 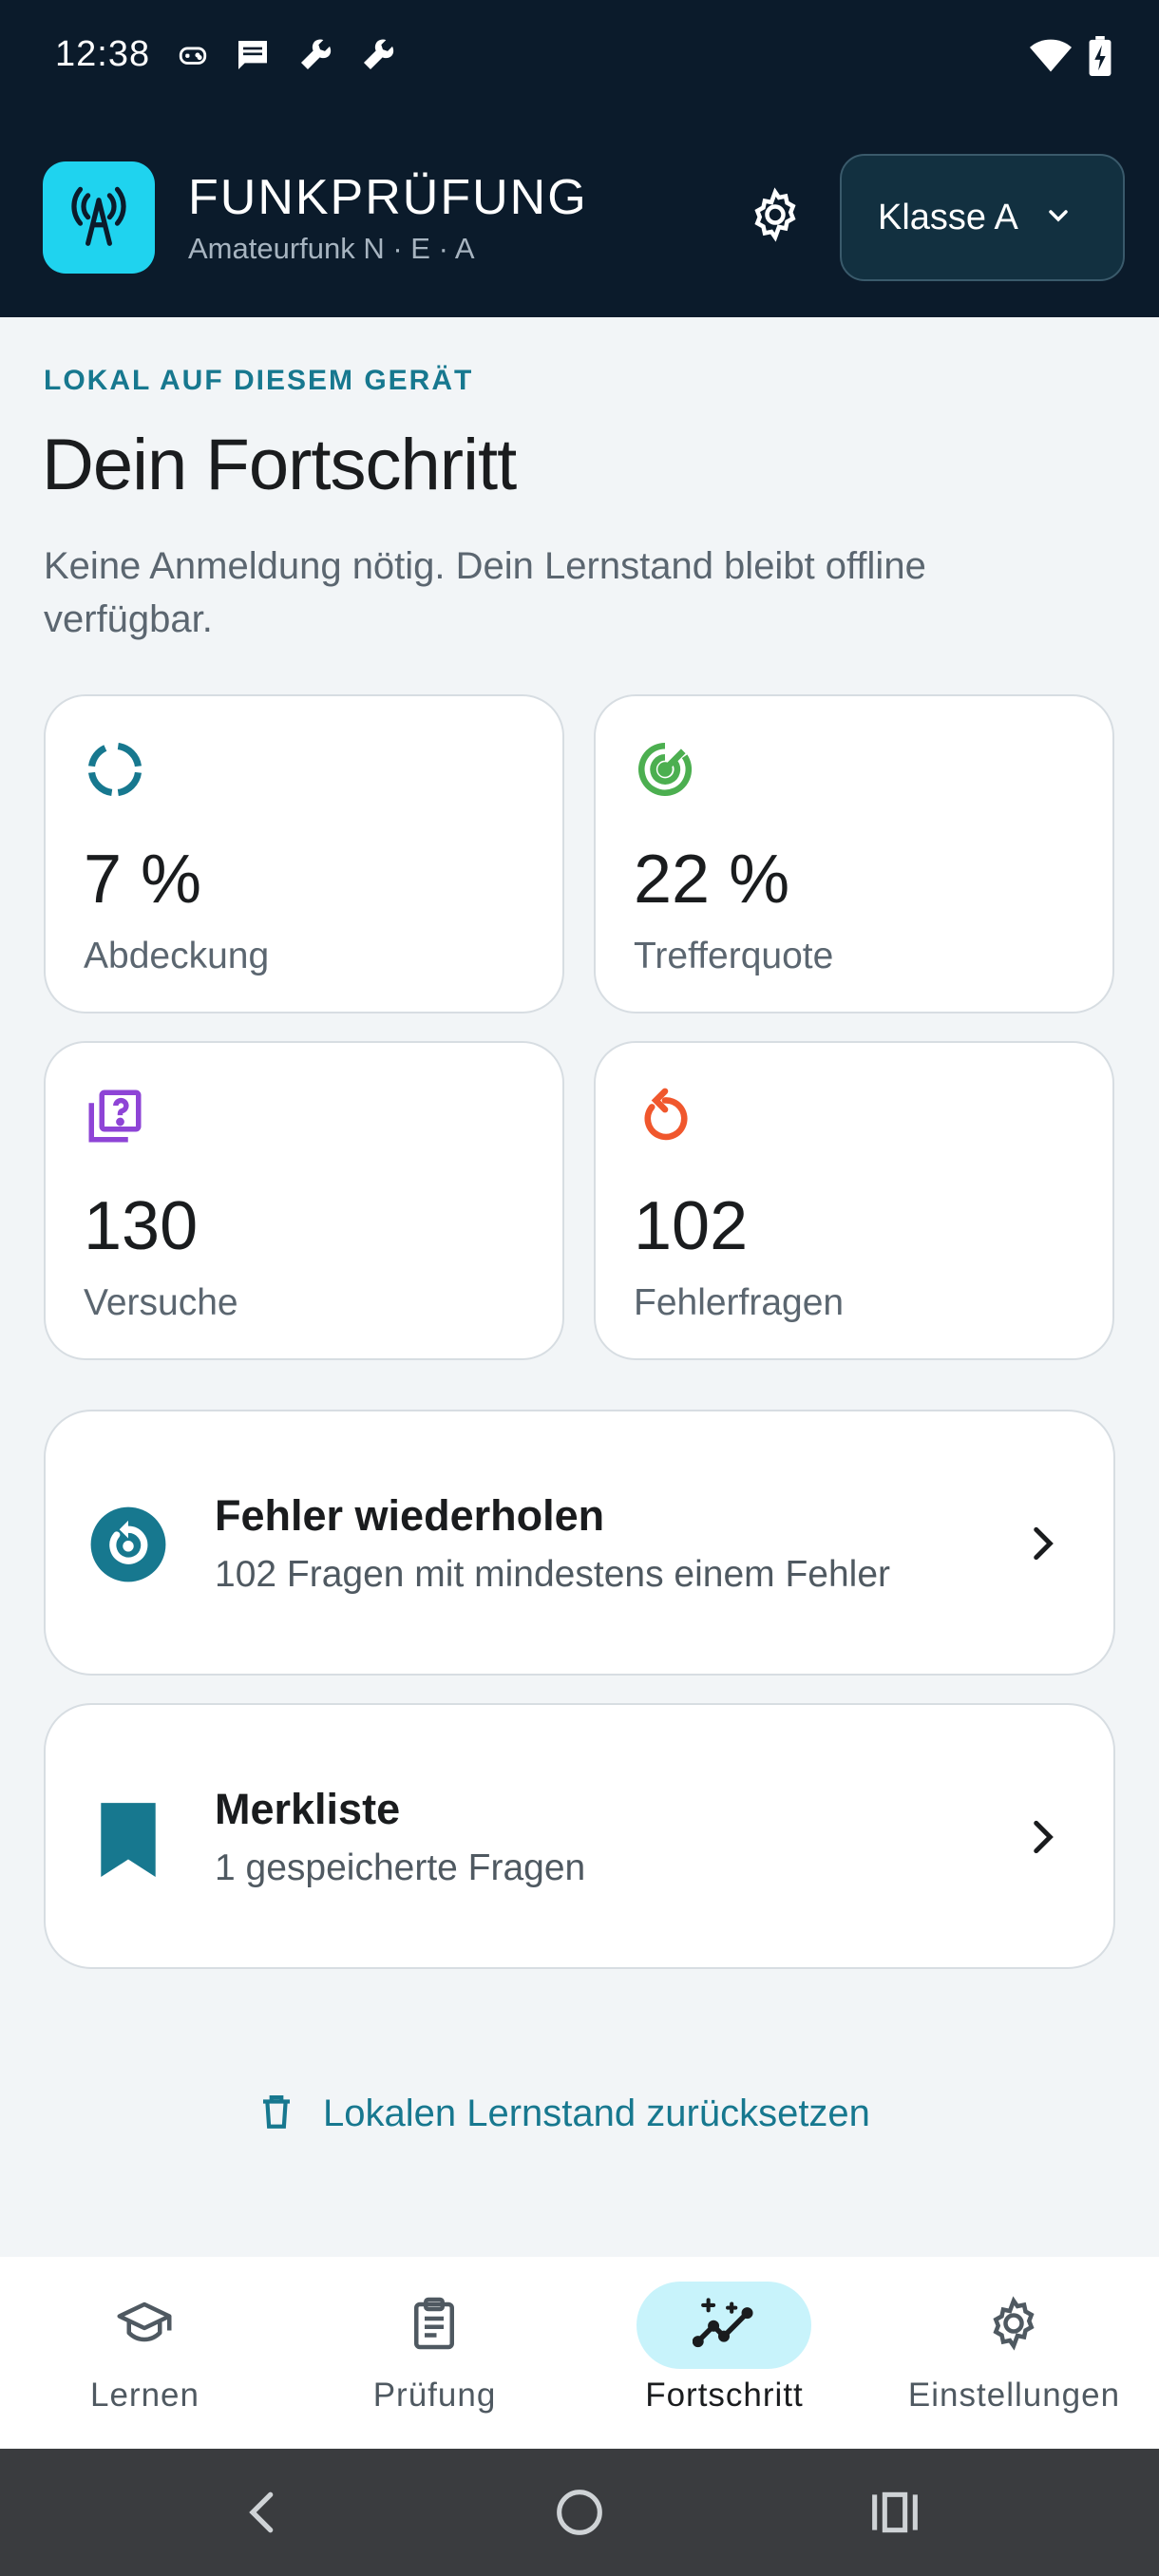 What do you see at coordinates (331, 248) in the screenshot?
I see `app-subtitle: Amateurfunk N · E · A` at bounding box center [331, 248].